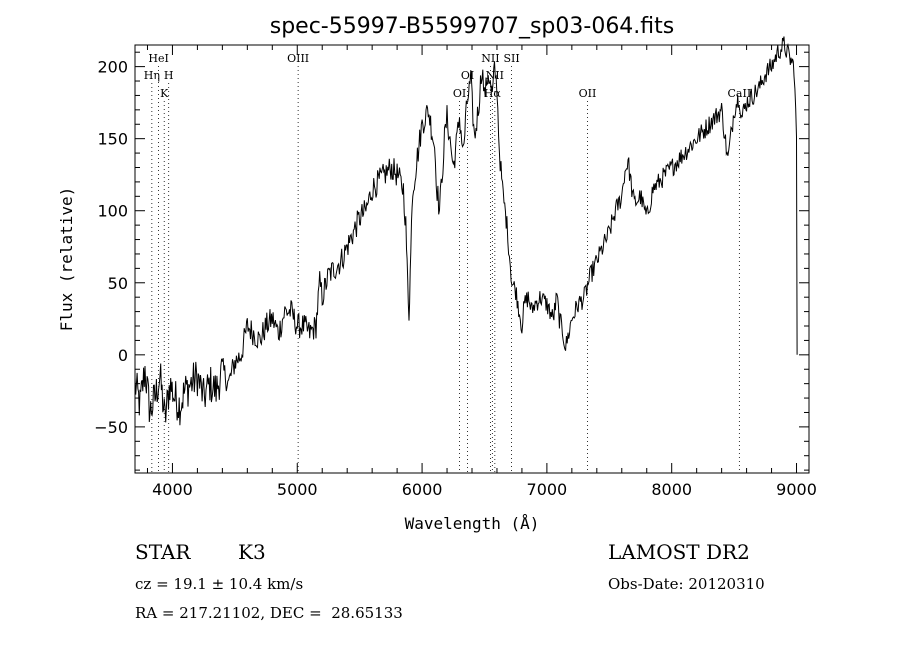 The height and width of the screenshot is (650, 900). I want to click on redshift-cz: cz = 19.1 ± 10.4 km/s, so click(219, 584).